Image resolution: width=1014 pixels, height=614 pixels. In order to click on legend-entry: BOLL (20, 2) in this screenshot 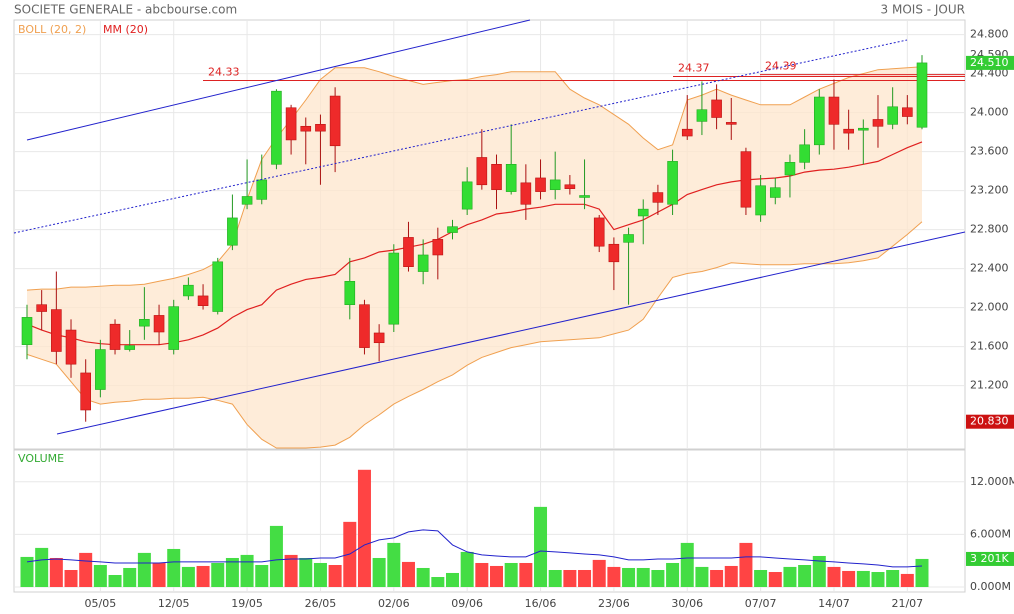, I will do `click(52, 29)`.